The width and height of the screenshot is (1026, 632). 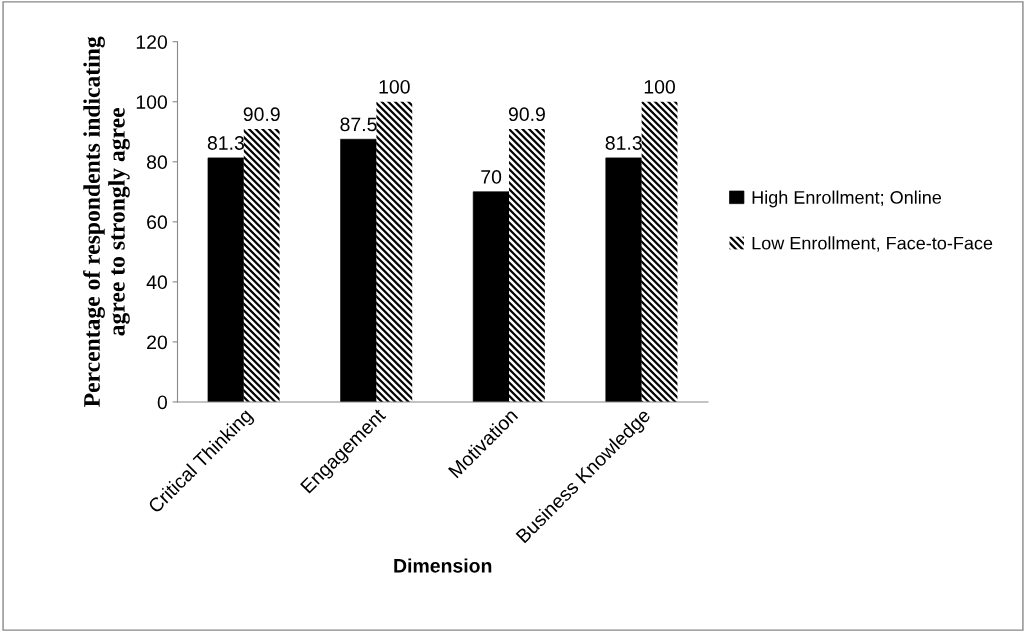 What do you see at coordinates (872, 244) in the screenshot?
I see `legend-label: Low Enrollment, Face-to-Face` at bounding box center [872, 244].